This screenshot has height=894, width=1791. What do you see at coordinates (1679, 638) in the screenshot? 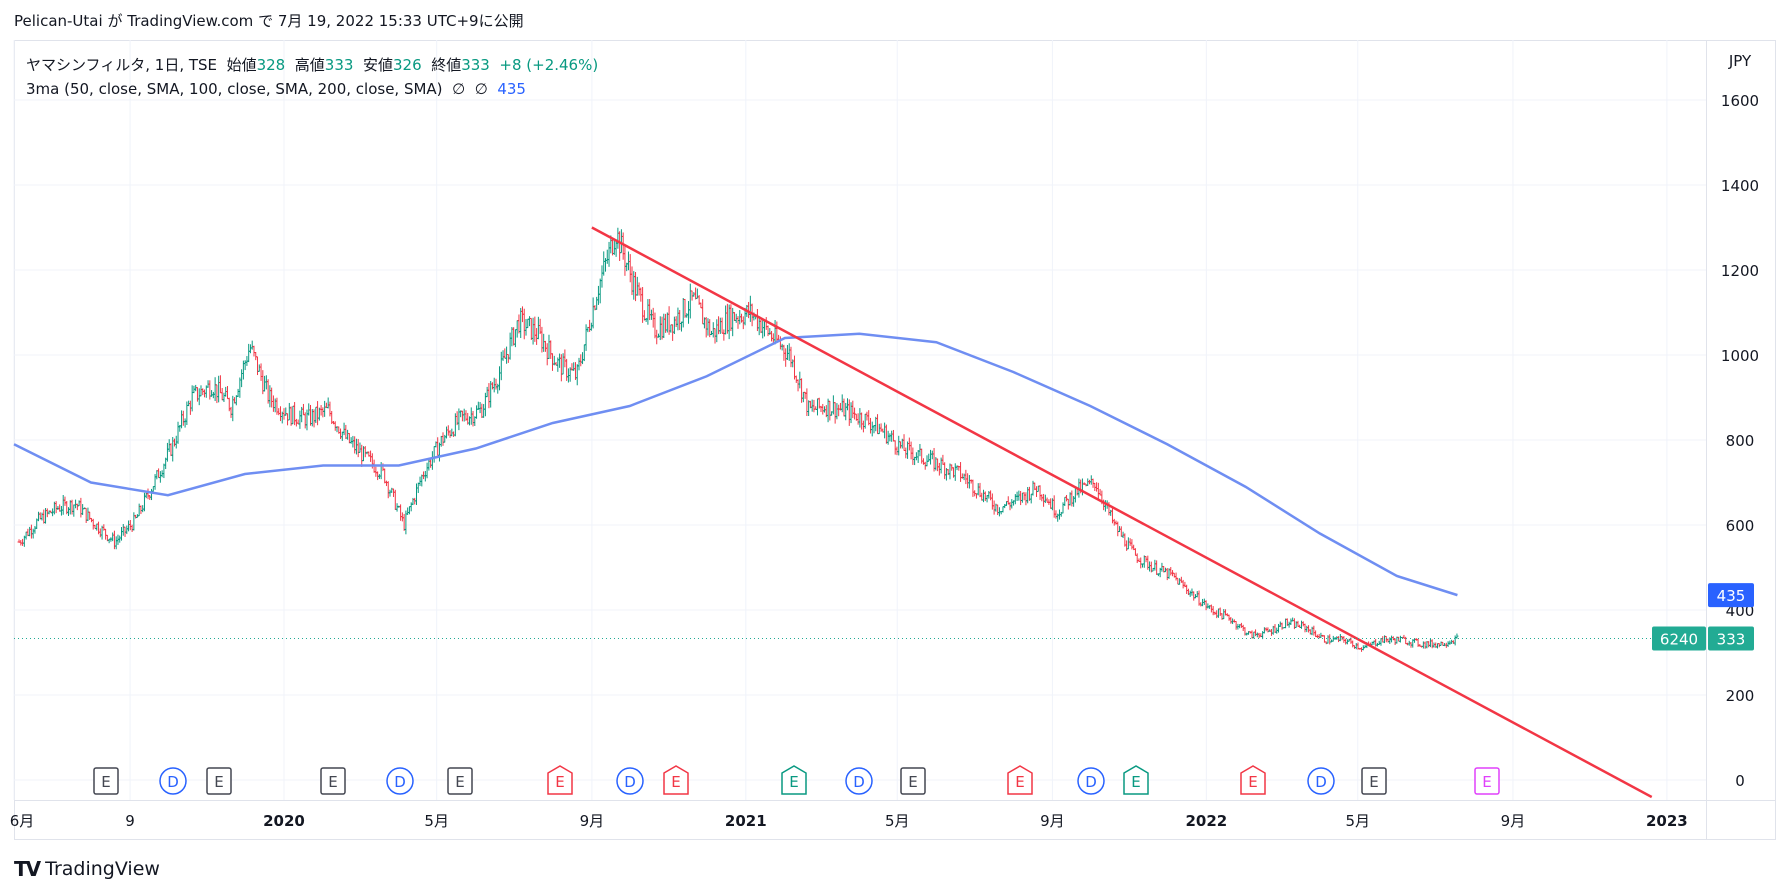
I see `volume-badge` at bounding box center [1679, 638].